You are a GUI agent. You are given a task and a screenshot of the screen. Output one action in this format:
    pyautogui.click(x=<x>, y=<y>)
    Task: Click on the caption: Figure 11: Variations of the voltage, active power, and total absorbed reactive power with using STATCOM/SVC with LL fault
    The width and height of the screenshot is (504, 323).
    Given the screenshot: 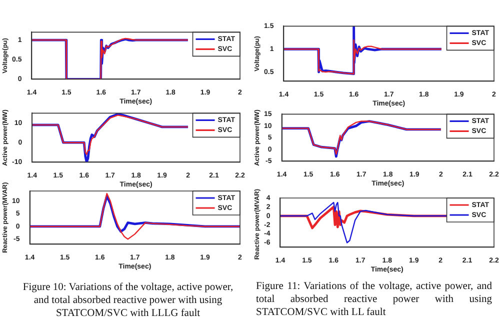 What is the action you would take?
    pyautogui.click(x=374, y=299)
    